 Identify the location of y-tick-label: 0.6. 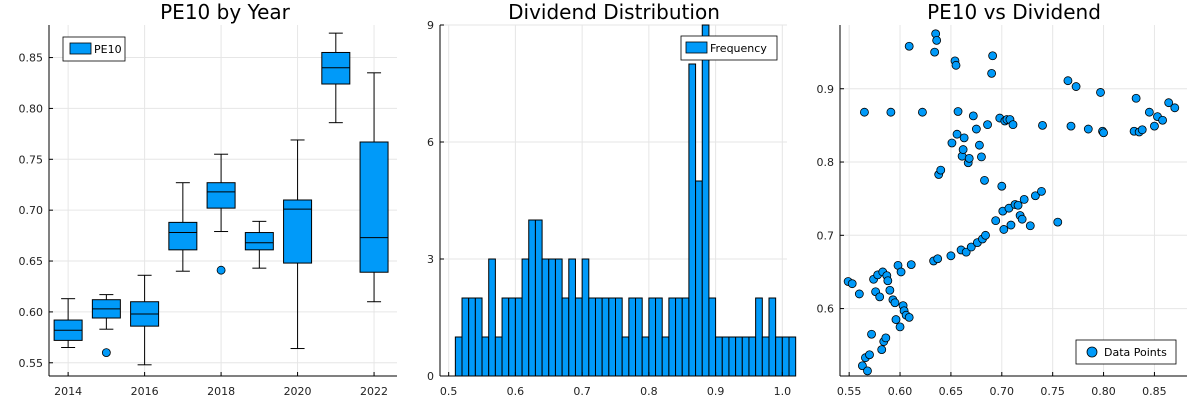
(826, 309).